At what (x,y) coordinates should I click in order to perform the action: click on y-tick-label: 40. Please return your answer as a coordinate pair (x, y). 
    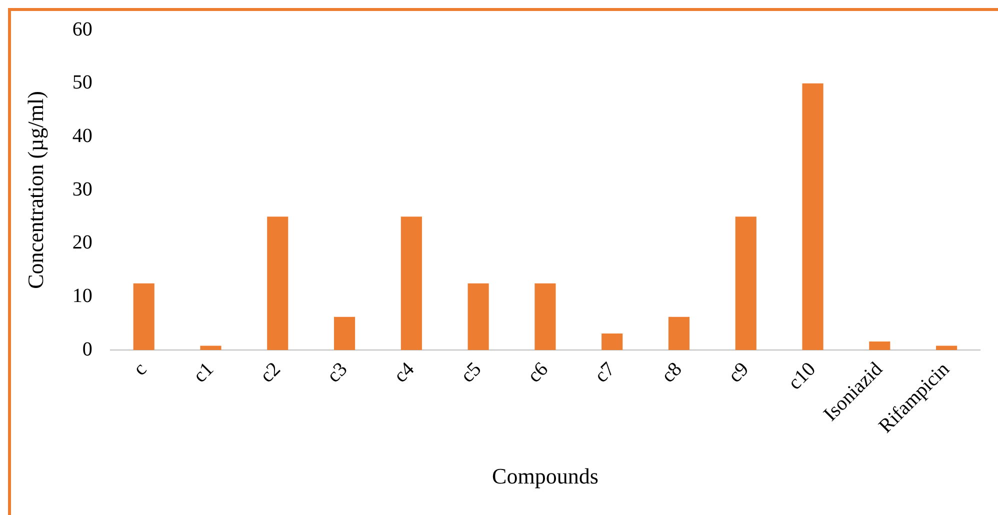
    Looking at the image, I should click on (82, 135).